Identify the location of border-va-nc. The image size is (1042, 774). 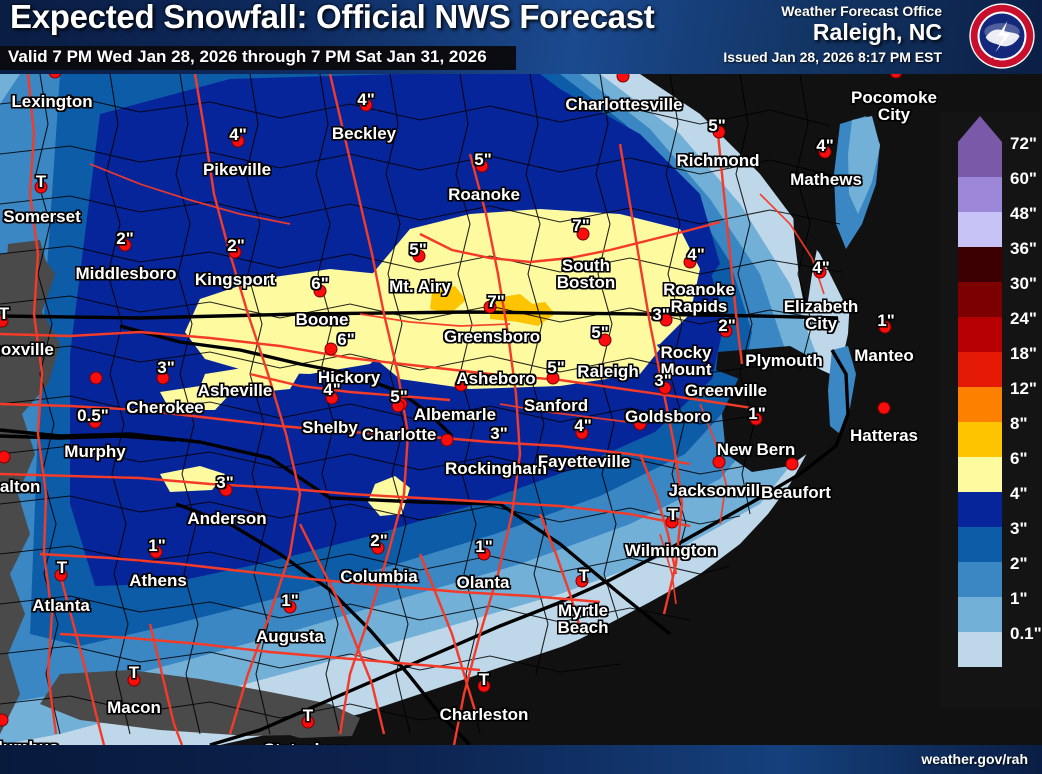
(419, 315).